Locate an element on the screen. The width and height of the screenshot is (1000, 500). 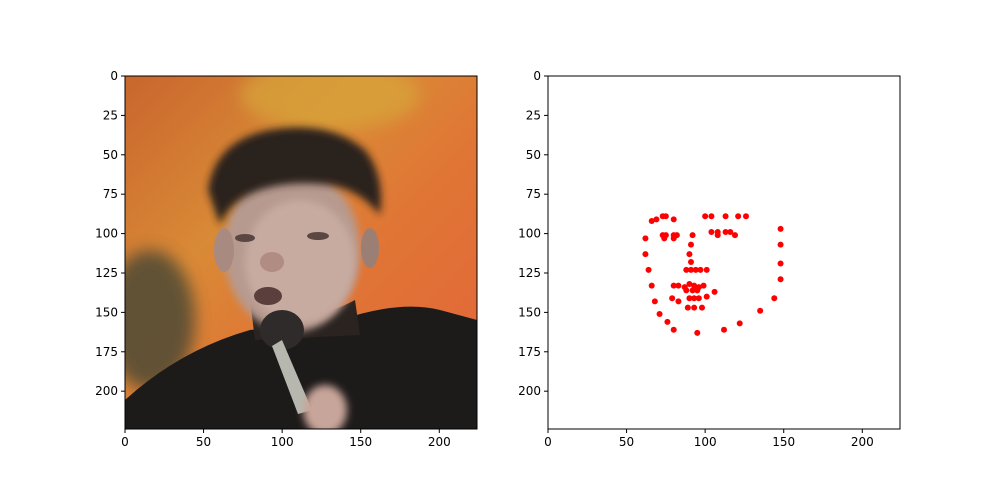
left-y-tick-label: 75 is located at coordinates (110, 194).